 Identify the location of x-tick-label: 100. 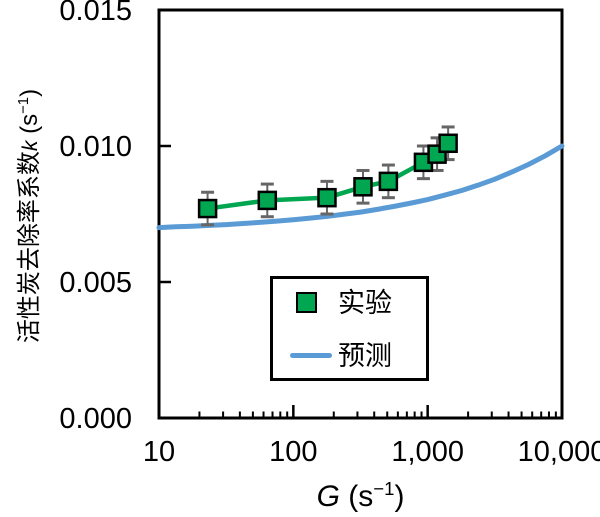
(293, 452).